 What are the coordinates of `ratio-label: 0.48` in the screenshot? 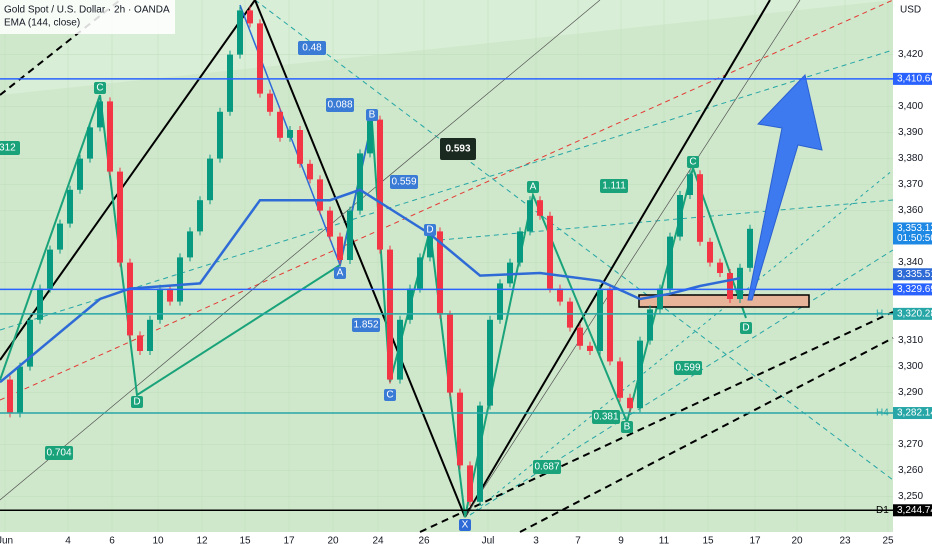 It's located at (312, 48).